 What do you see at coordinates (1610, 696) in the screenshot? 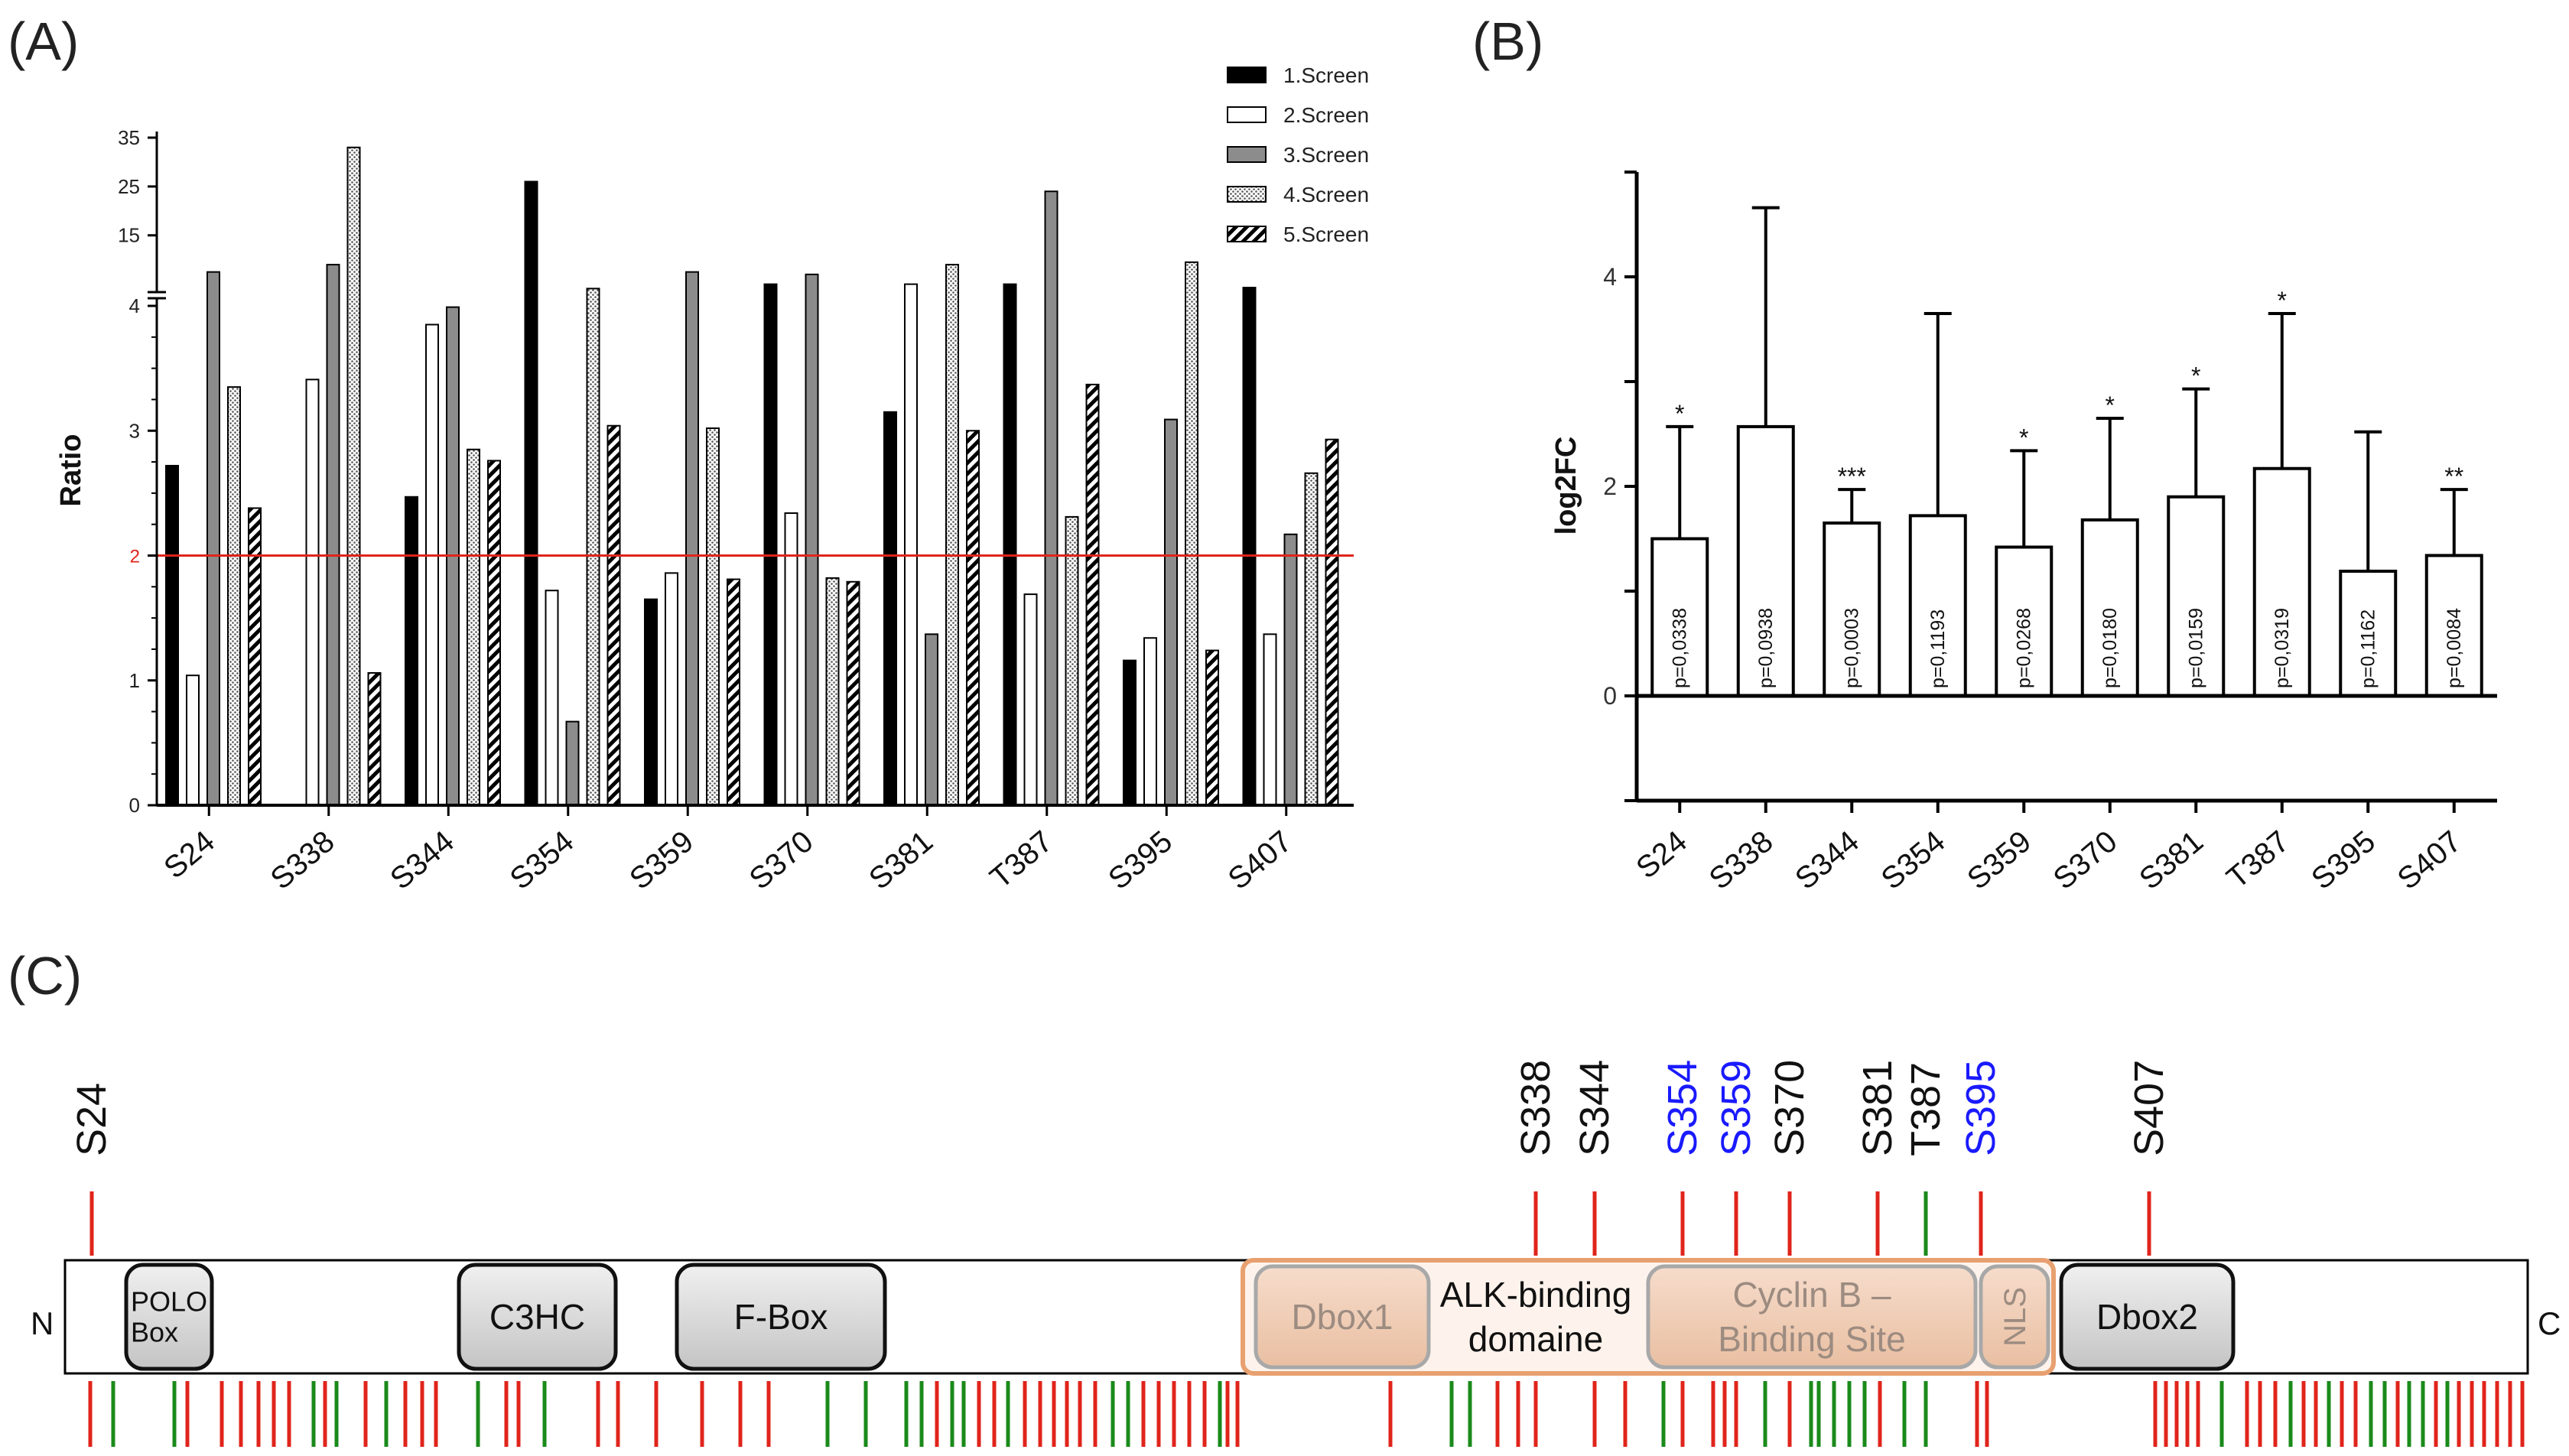
I see `y-tick-label: 0` at bounding box center [1610, 696].